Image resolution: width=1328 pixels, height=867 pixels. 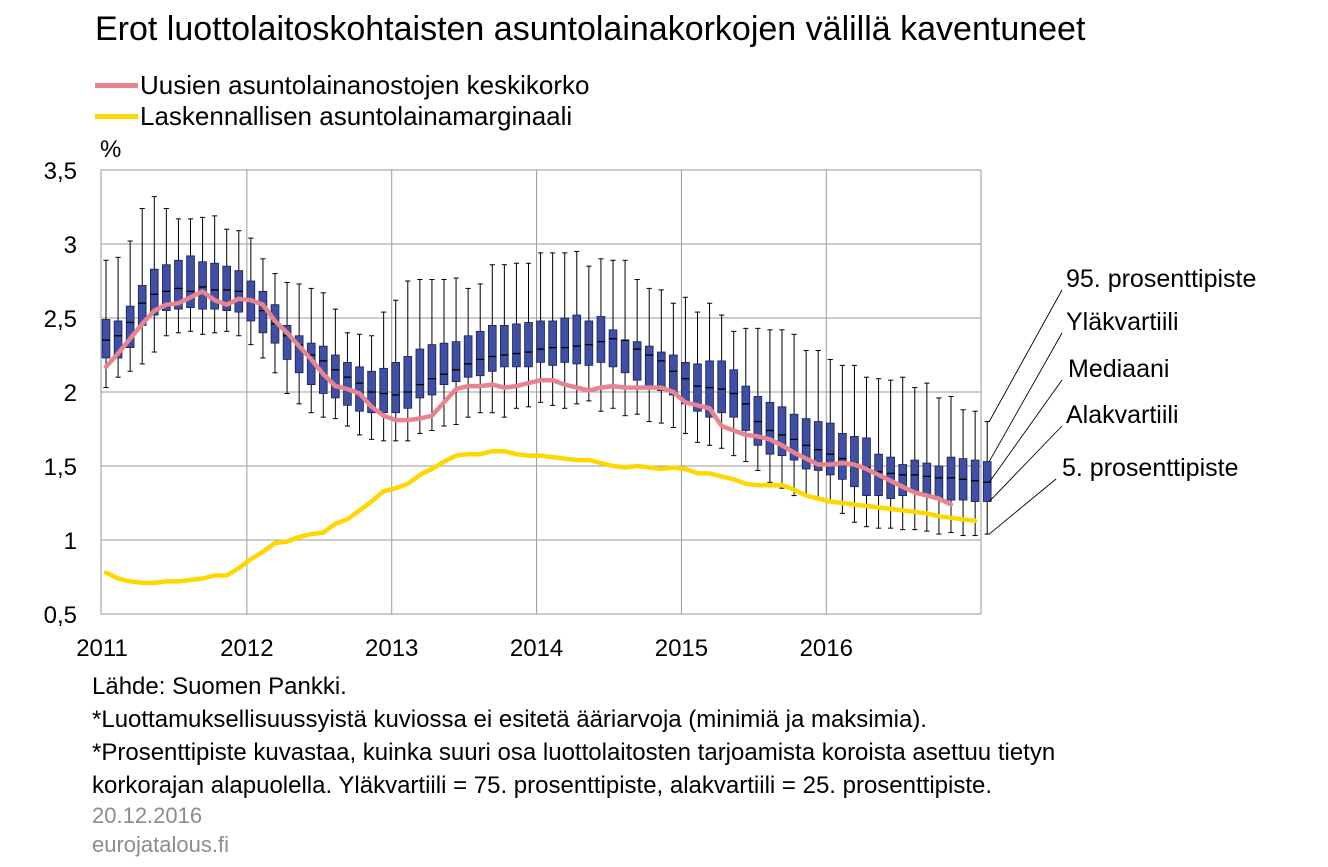 What do you see at coordinates (681, 648) in the screenshot?
I see `x-tick-label: 2015` at bounding box center [681, 648].